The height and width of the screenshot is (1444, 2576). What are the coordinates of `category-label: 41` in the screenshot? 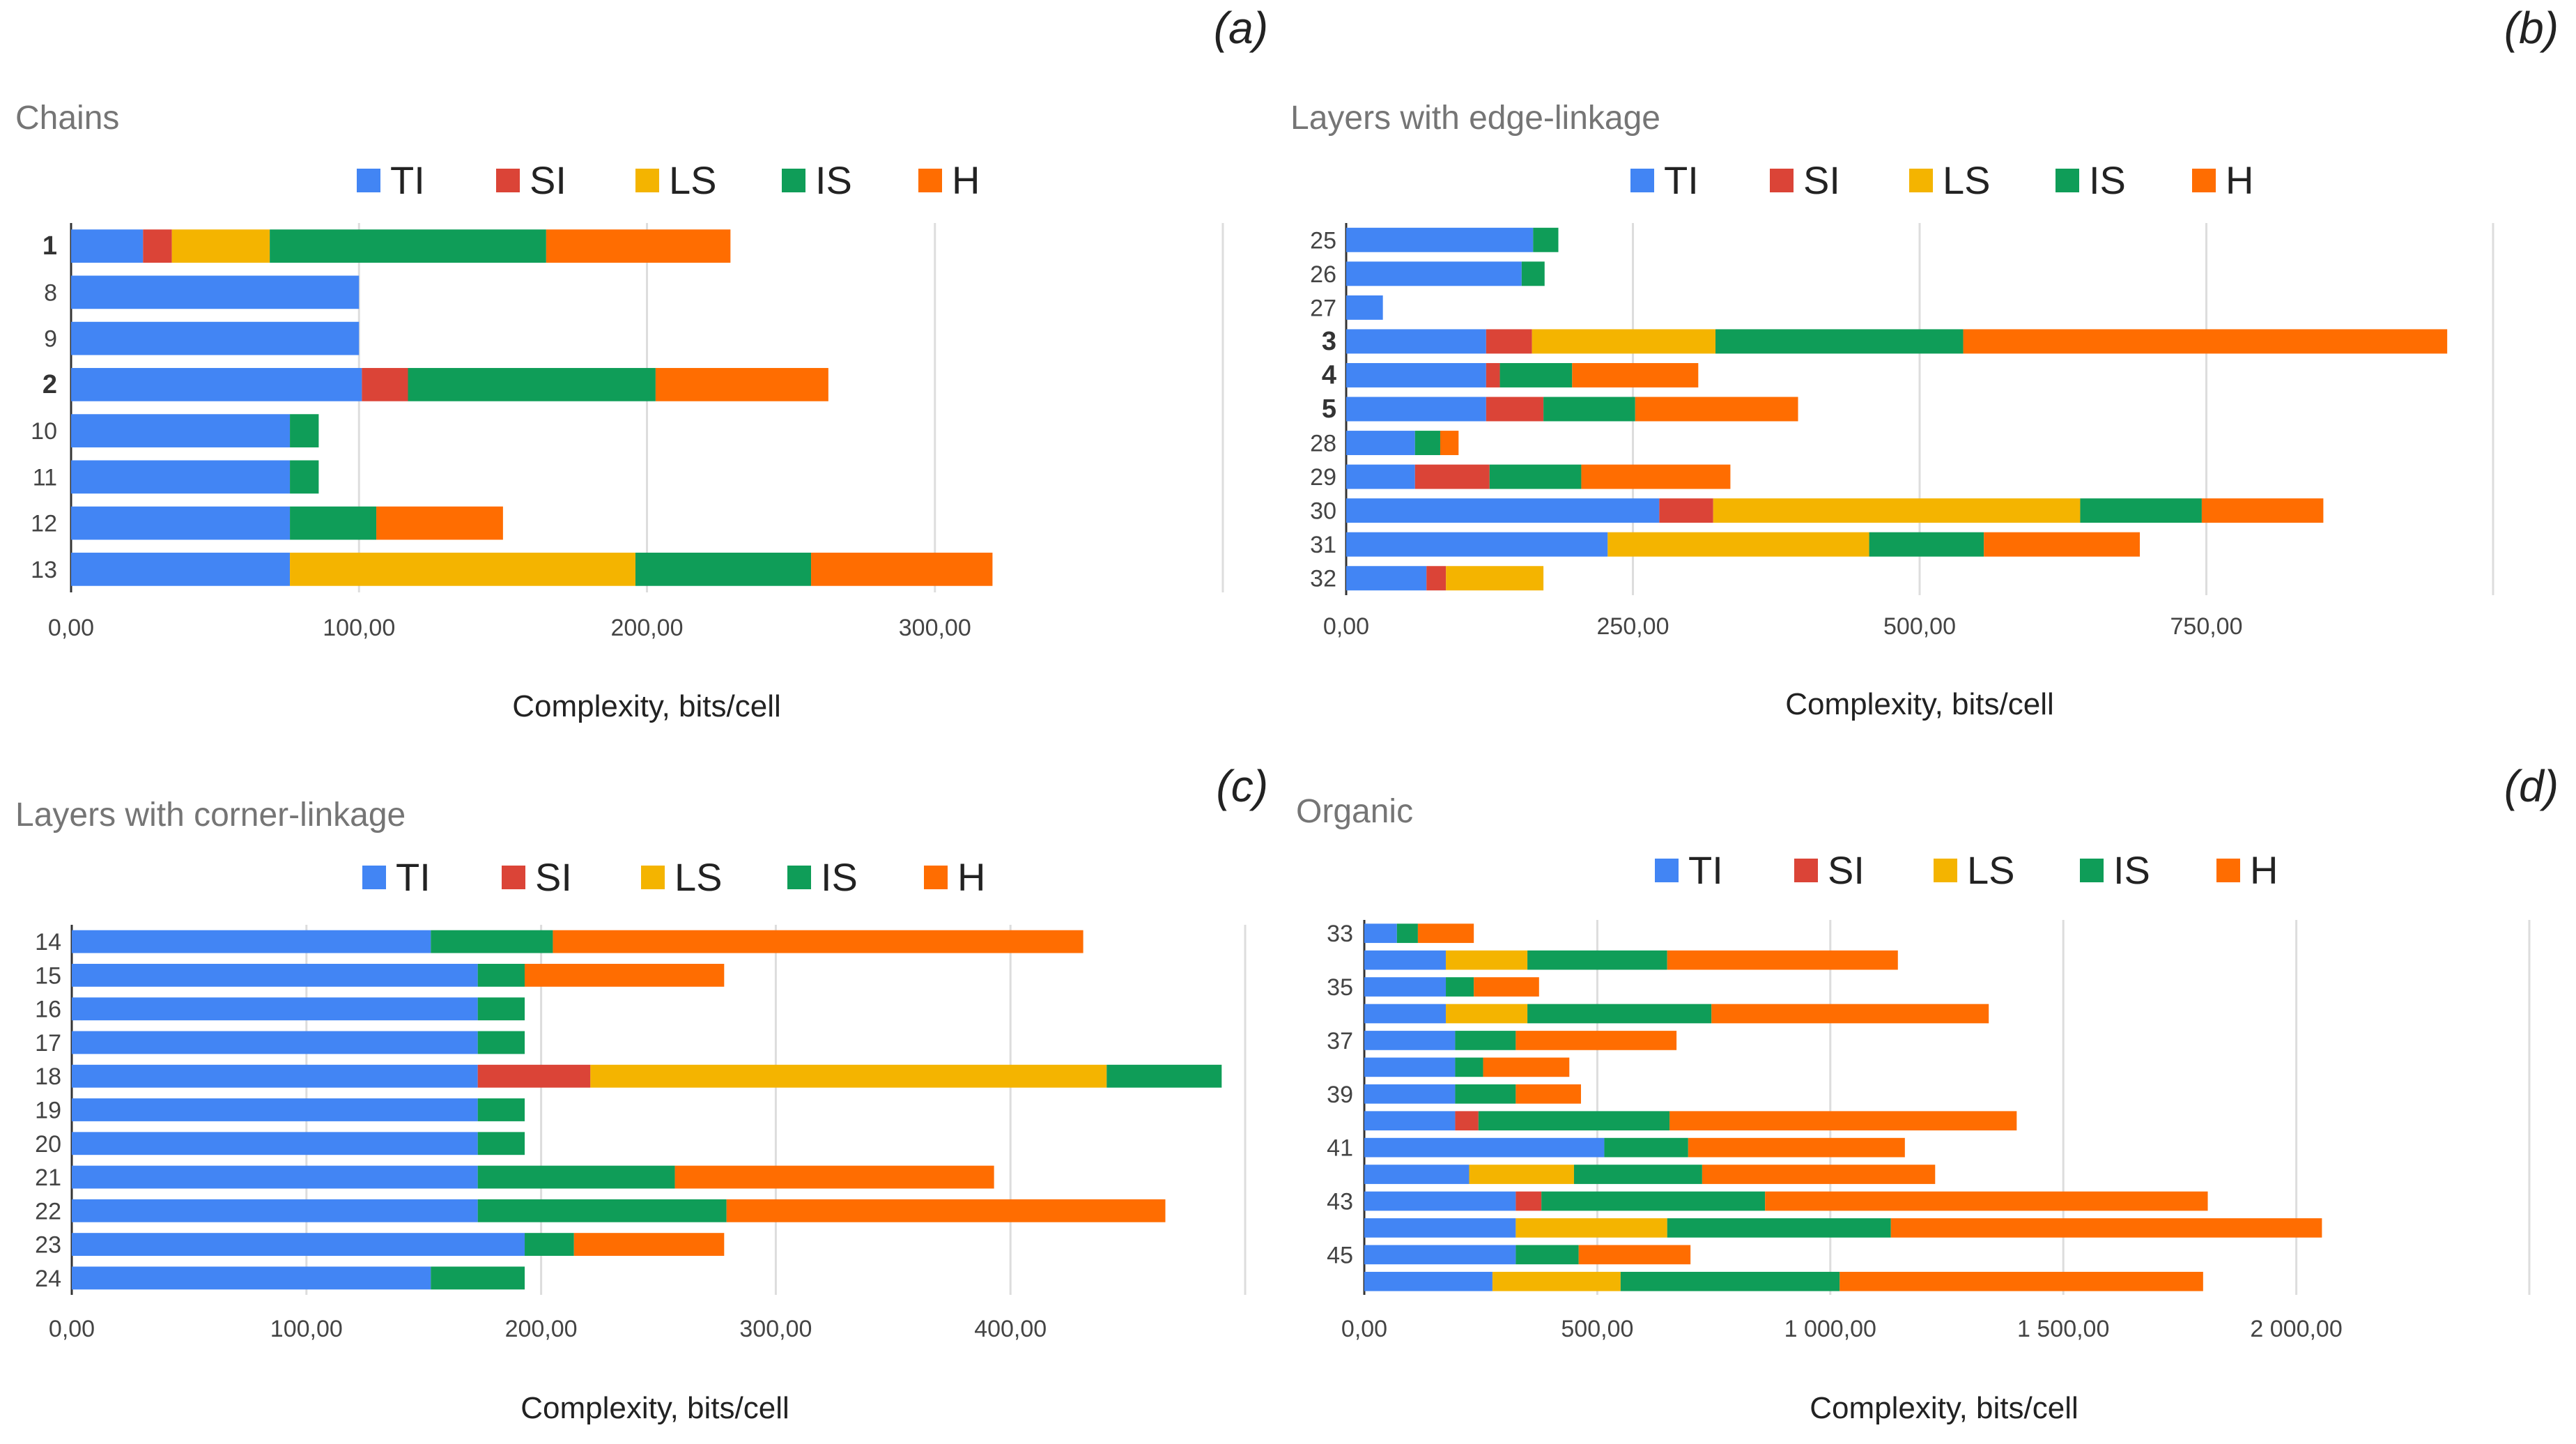 It's located at (1340, 1148).